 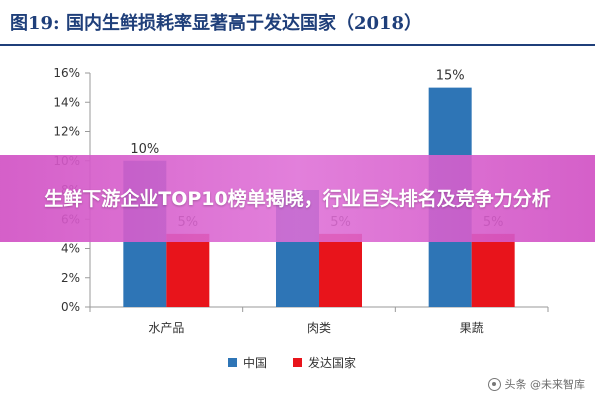 I want to click on watermark: 头条 @未来智库, so click(x=536, y=384).